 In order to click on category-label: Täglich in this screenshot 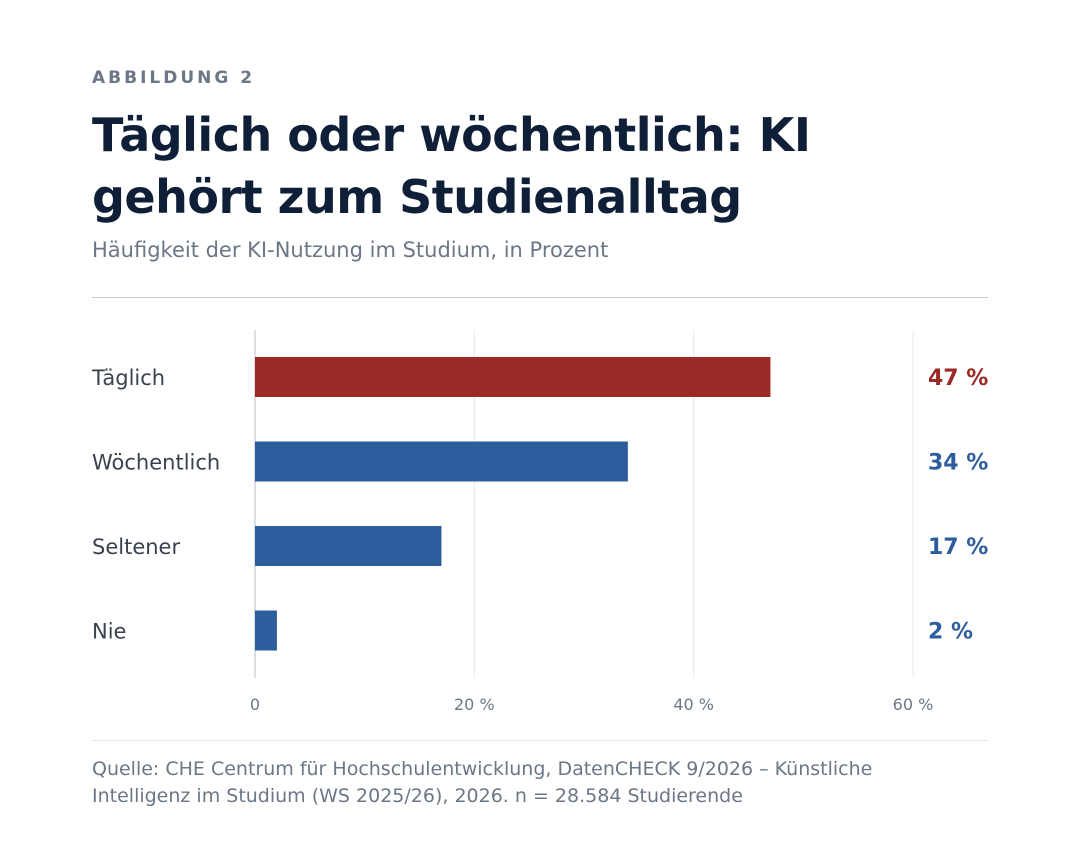, I will do `click(128, 378)`.